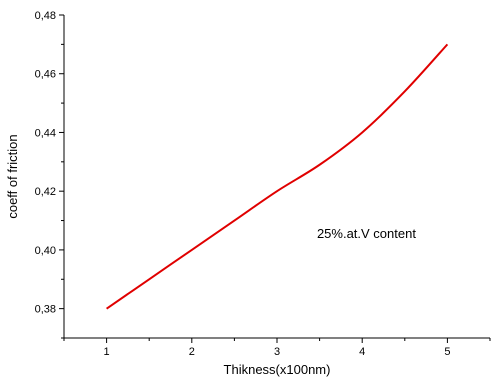 This screenshot has width=492, height=380. I want to click on y-axis-label: coeff of friction, so click(12, 176).